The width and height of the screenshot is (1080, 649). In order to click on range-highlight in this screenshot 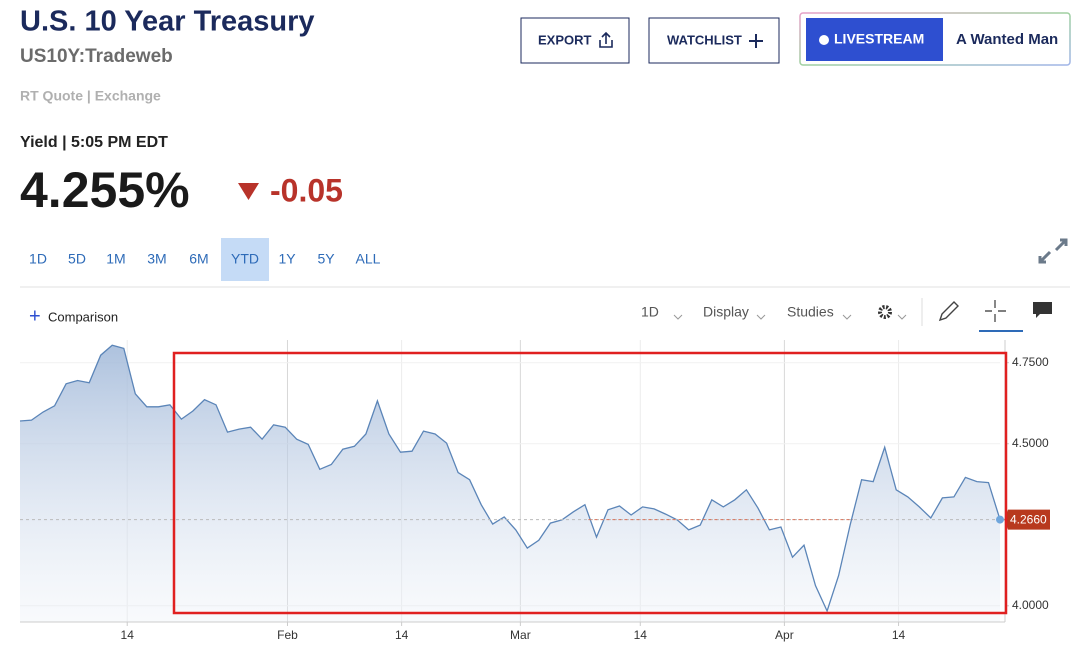, I will do `click(245, 259)`.